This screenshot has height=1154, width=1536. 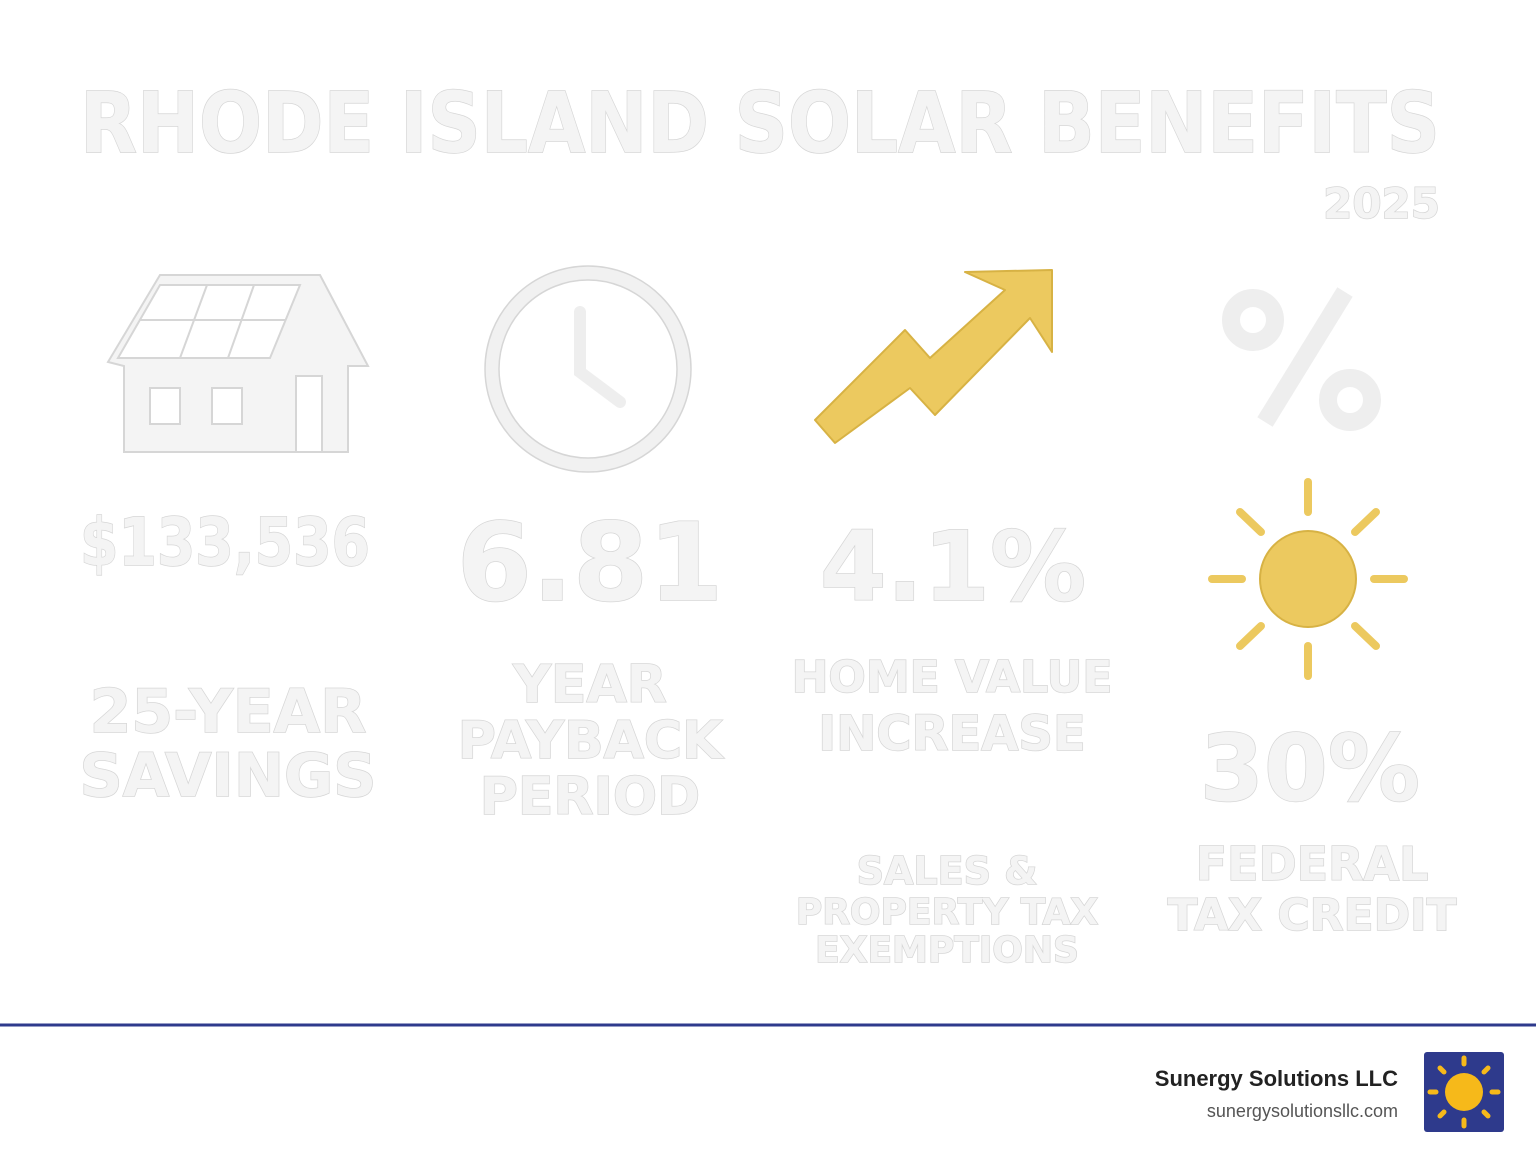 I want to click on percent-icon, so click(x=1301, y=359).